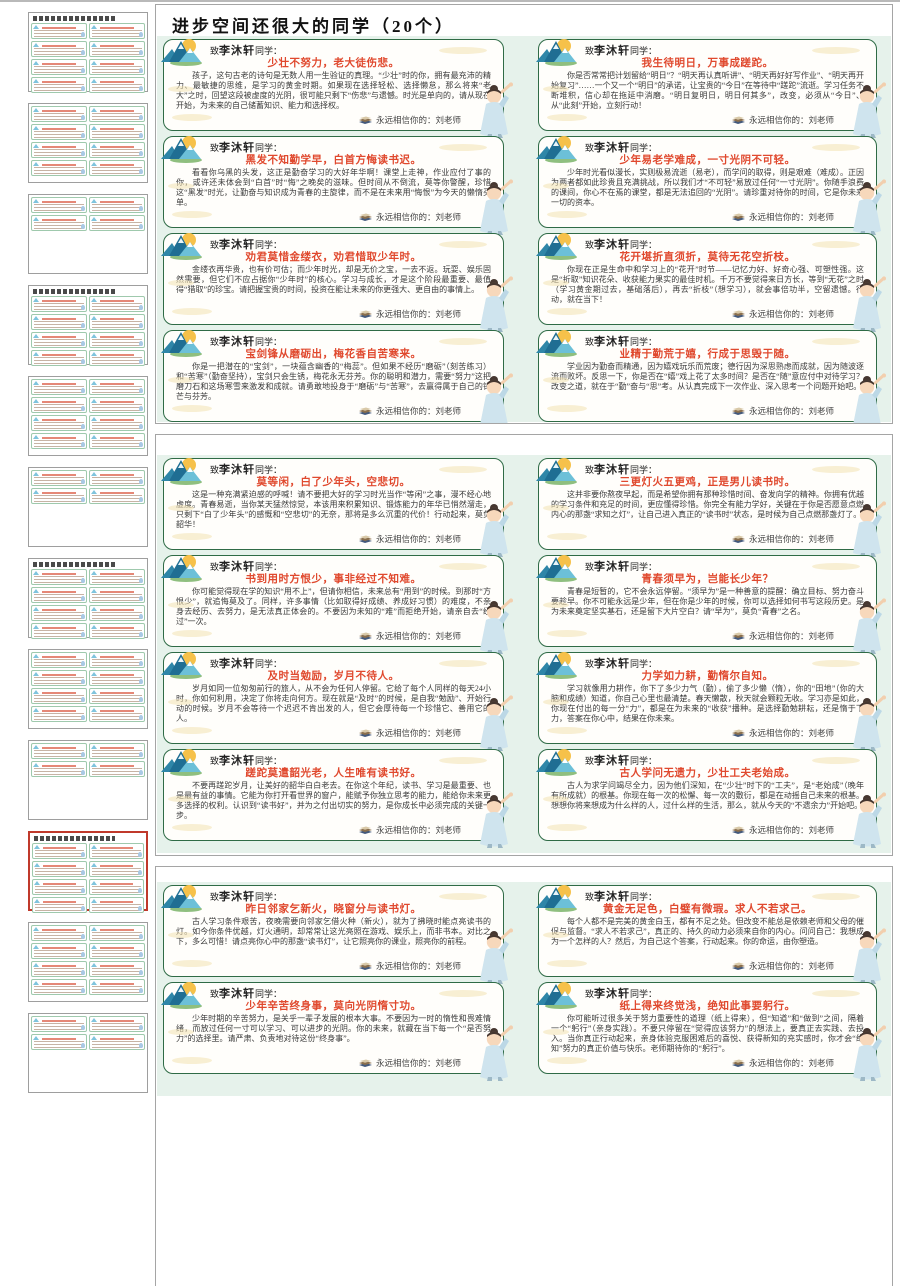  What do you see at coordinates (333, 63) in the screenshot?
I see `card-title: 少壮不努力，老大徒伤悲。` at bounding box center [333, 63].